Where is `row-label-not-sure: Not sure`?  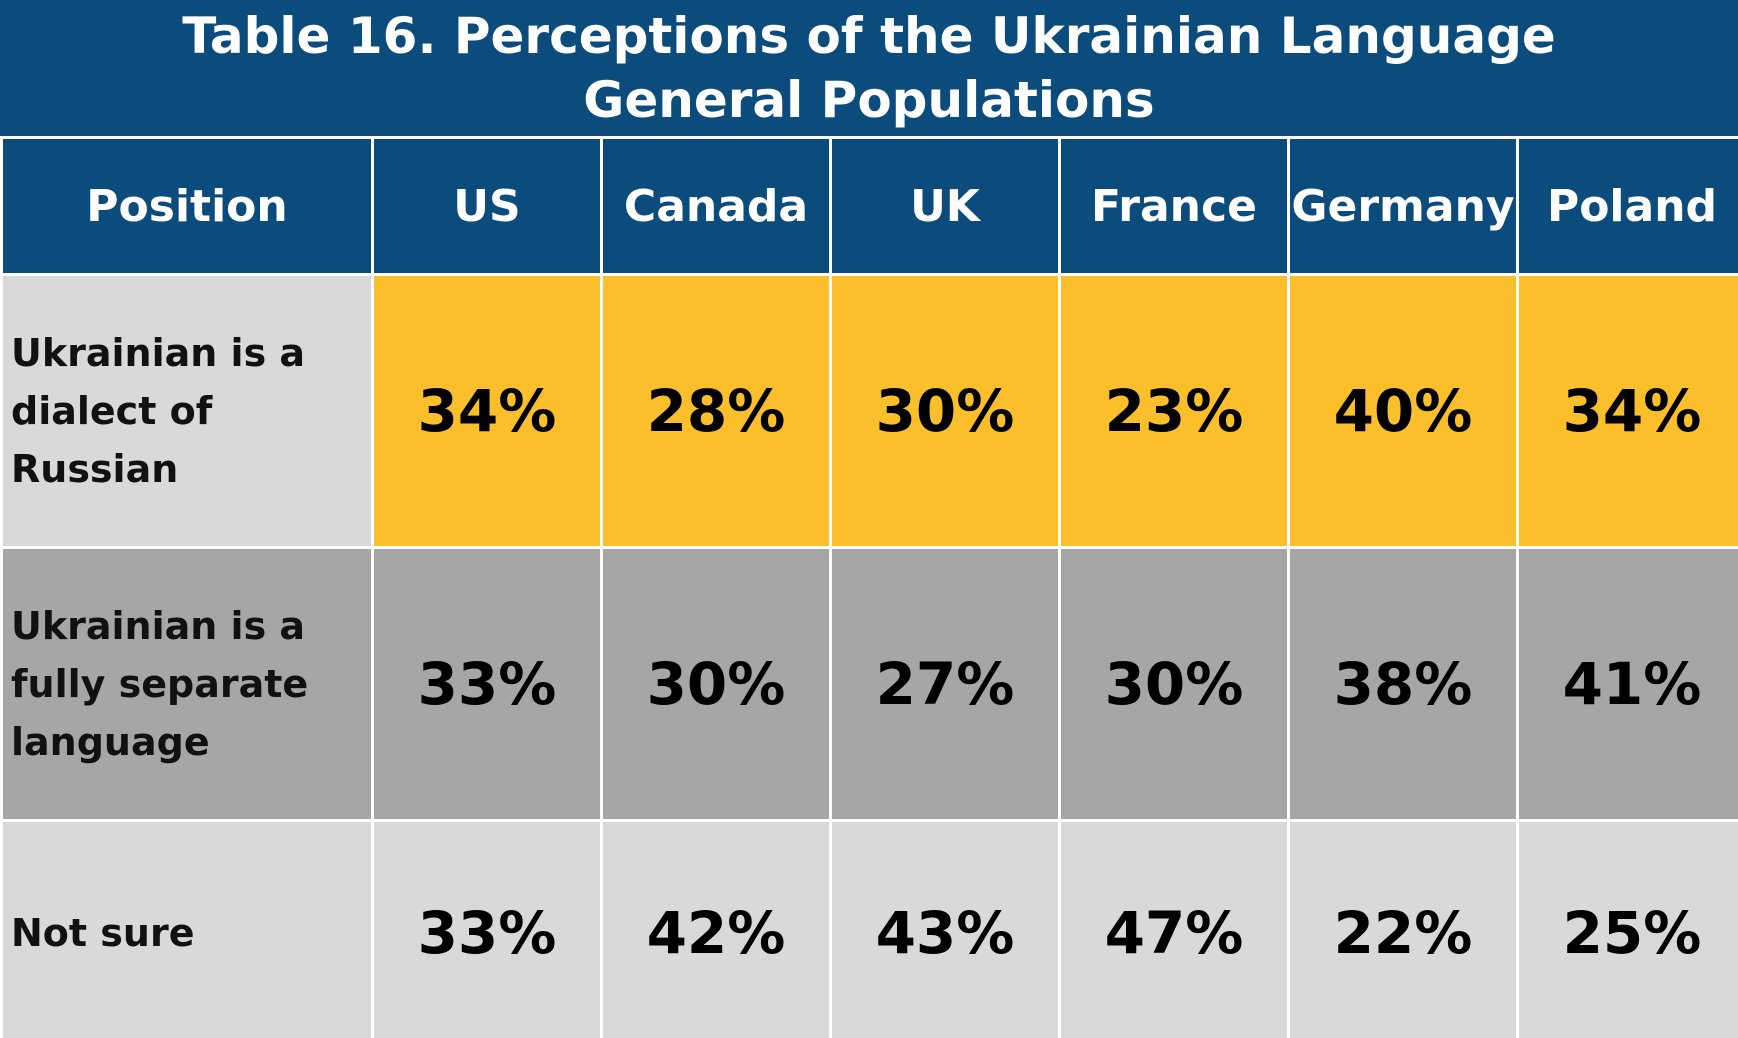
row-label-not-sure: Not sure is located at coordinates (187, 928).